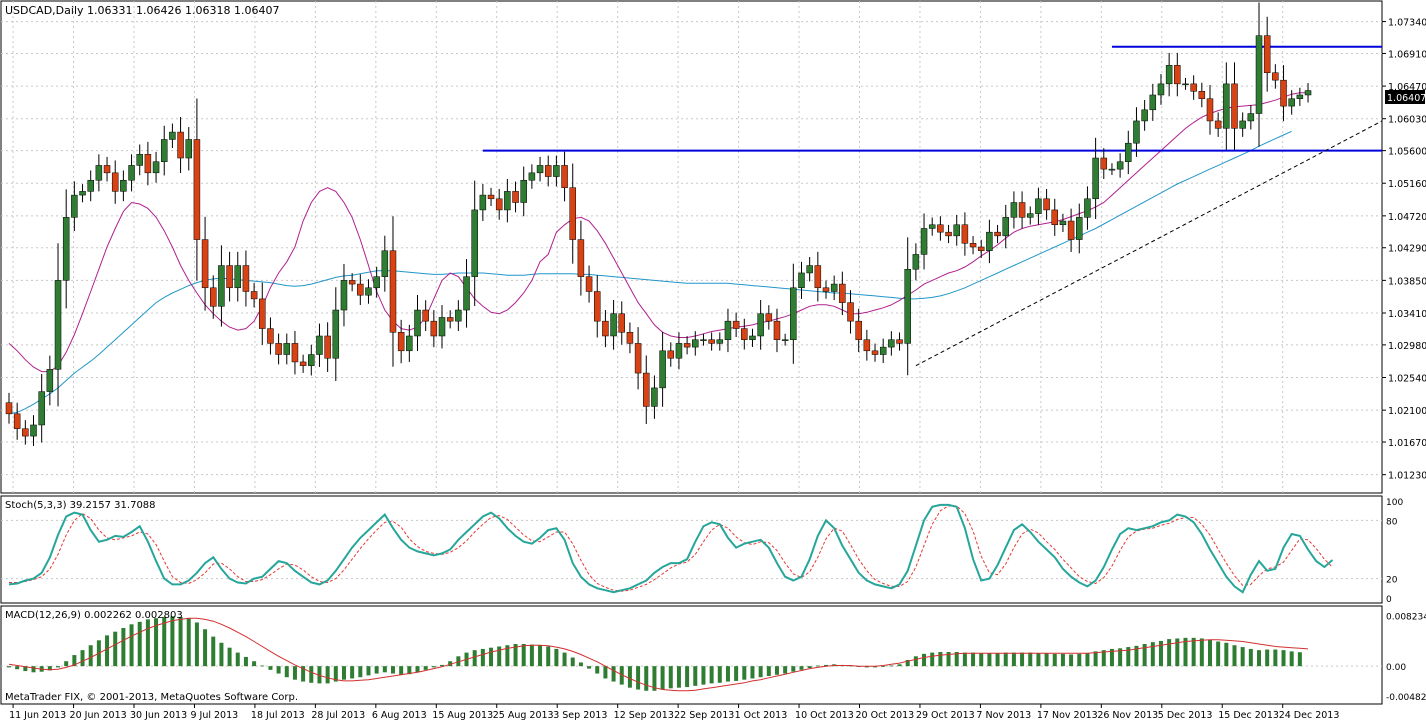 This screenshot has height=723, width=1426. Describe the element at coordinates (1407, 346) in the screenshot. I see `price-tick-label: 1.02980` at that location.